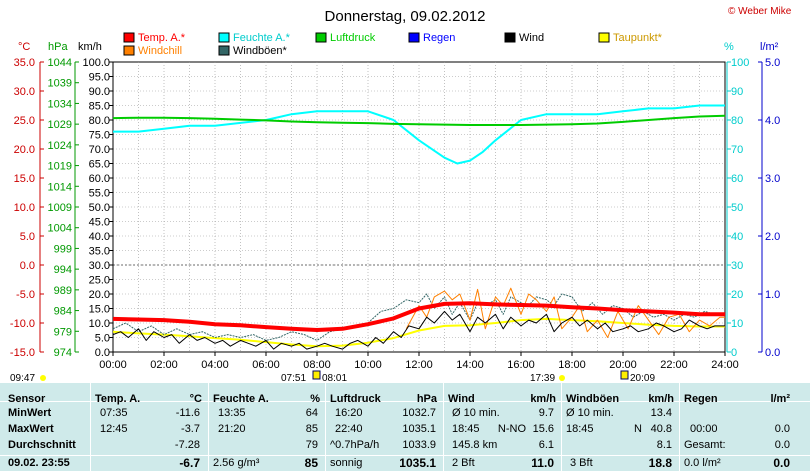 The image size is (810, 471). Describe the element at coordinates (22, 324) in the screenshot. I see `temp-tick-label: -10.0` at that location.